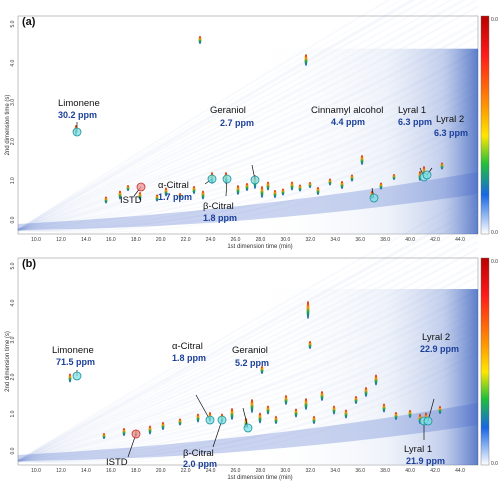 This screenshot has height=487, width=498. Describe the element at coordinates (494, 233) in the screenshot. I see `color-scale-min: 0.00` at that location.